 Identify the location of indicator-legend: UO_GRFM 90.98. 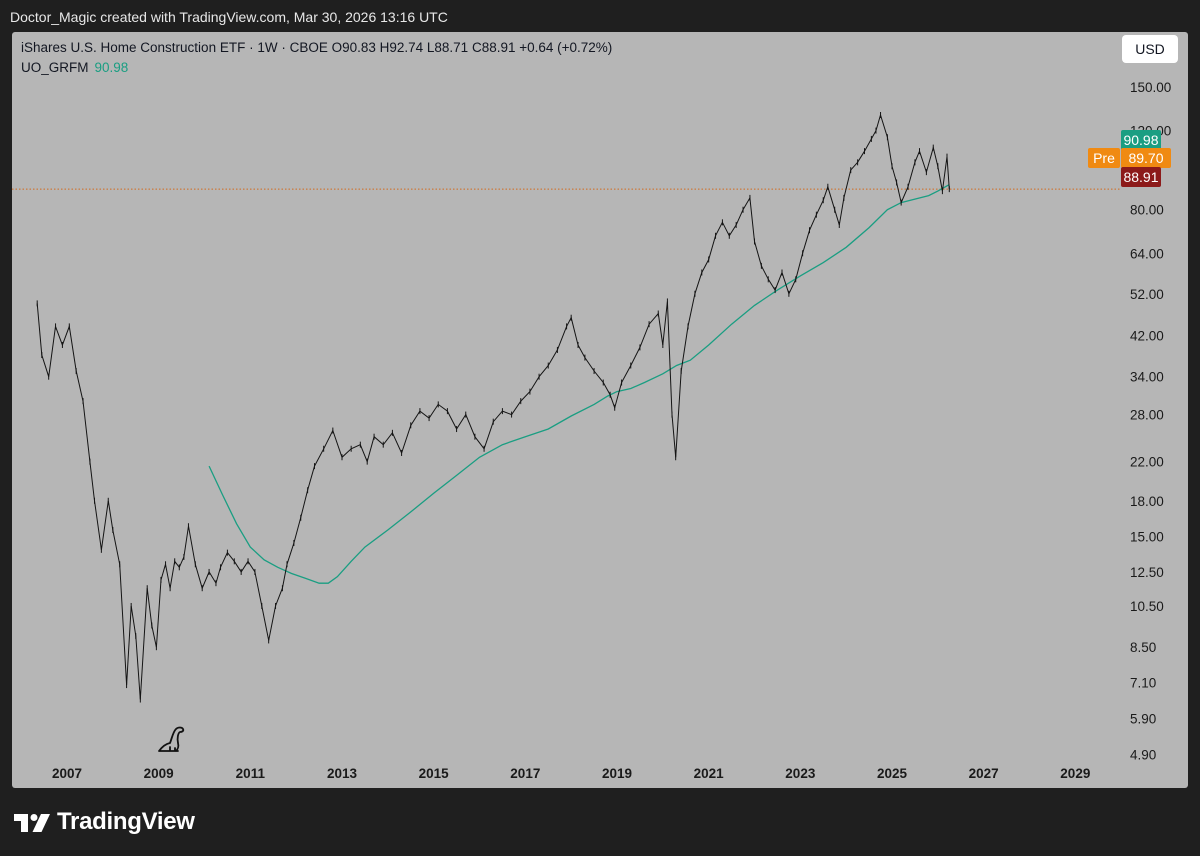
(74, 67).